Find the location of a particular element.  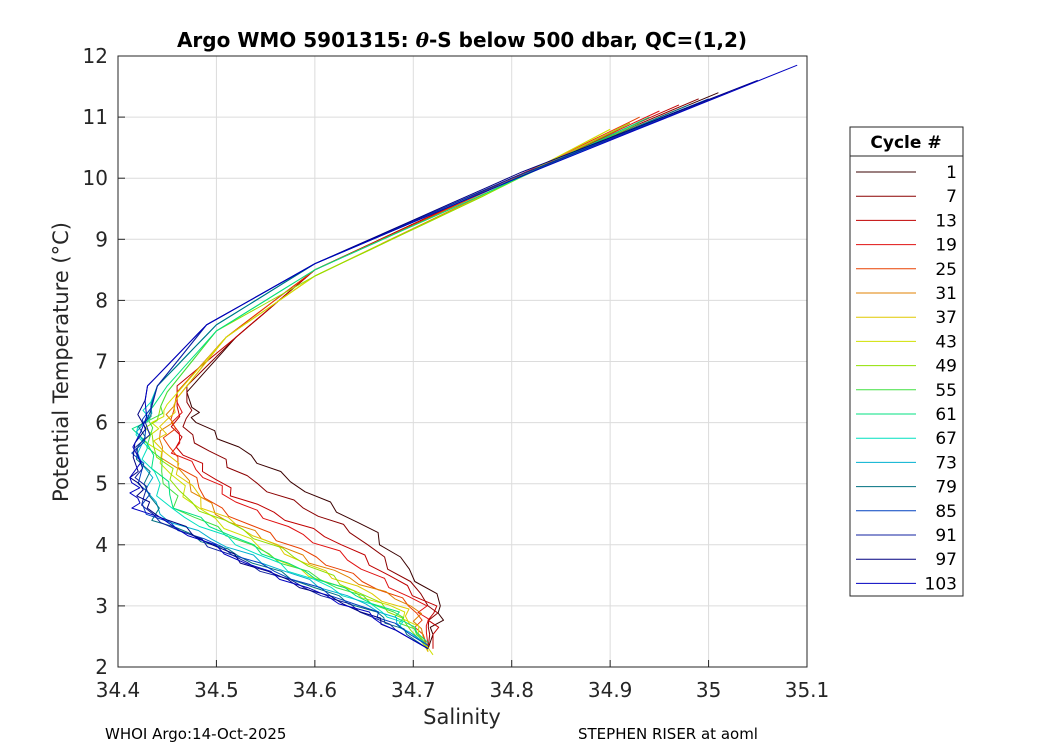

legend-items: 1 7 13 19 25 31 37 43 49 55 61 67 73 79 85 91 97 103 is located at coordinates (906, 378).